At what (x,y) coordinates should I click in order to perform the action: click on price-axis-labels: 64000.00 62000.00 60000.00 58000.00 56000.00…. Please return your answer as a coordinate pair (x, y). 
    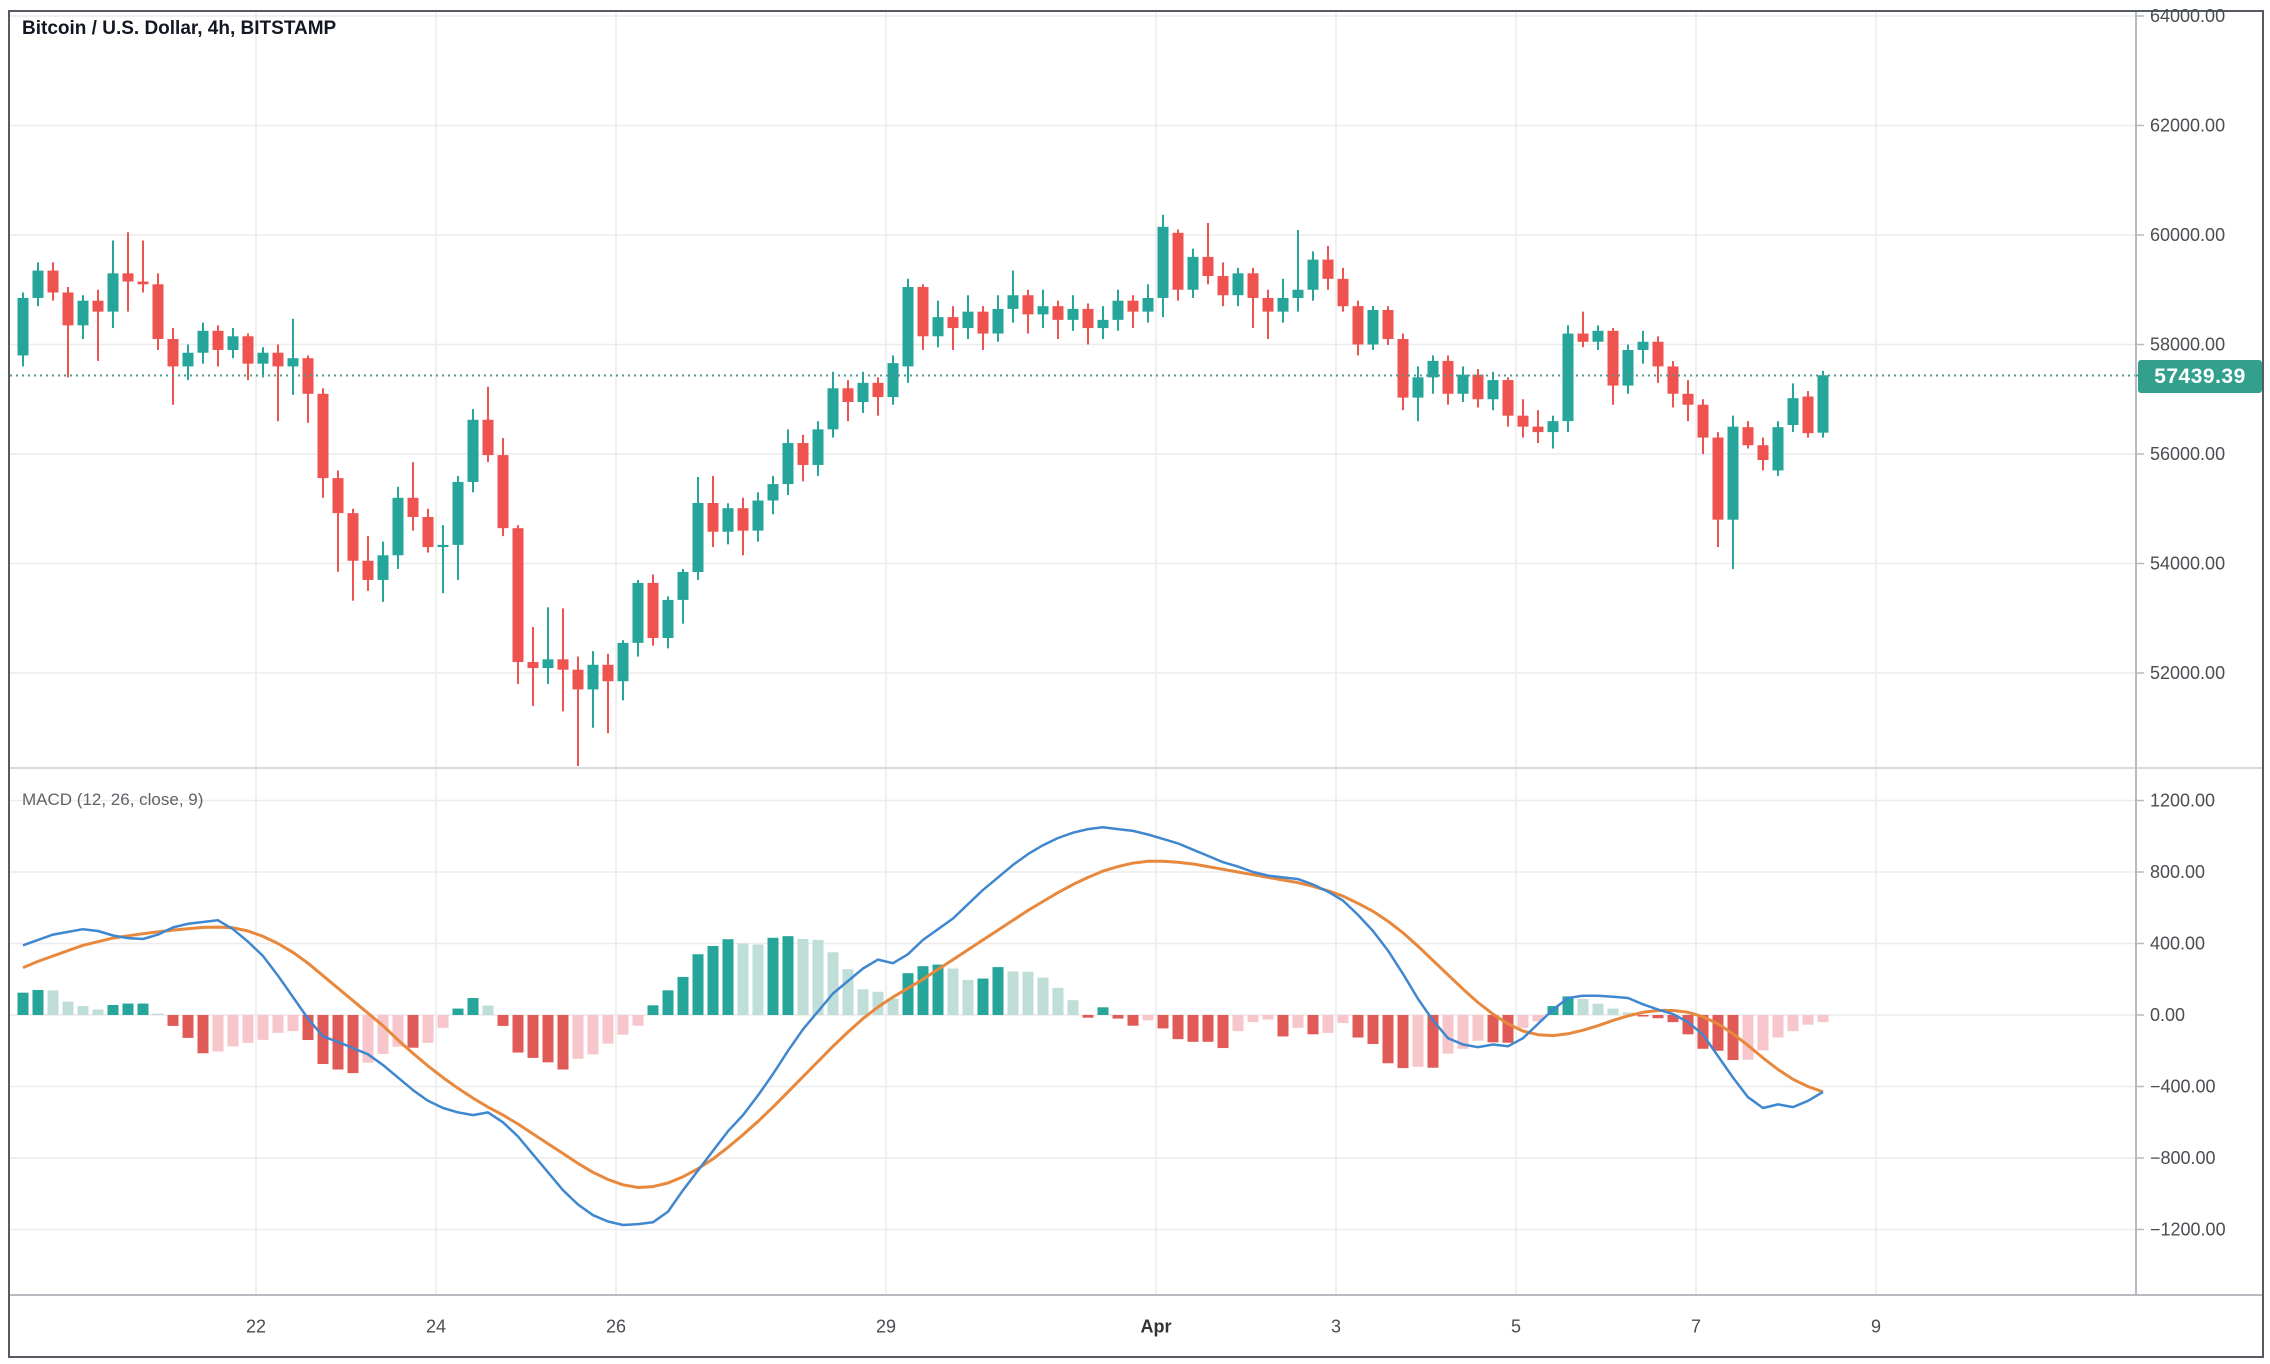
    Looking at the image, I should click on (2180, 344).